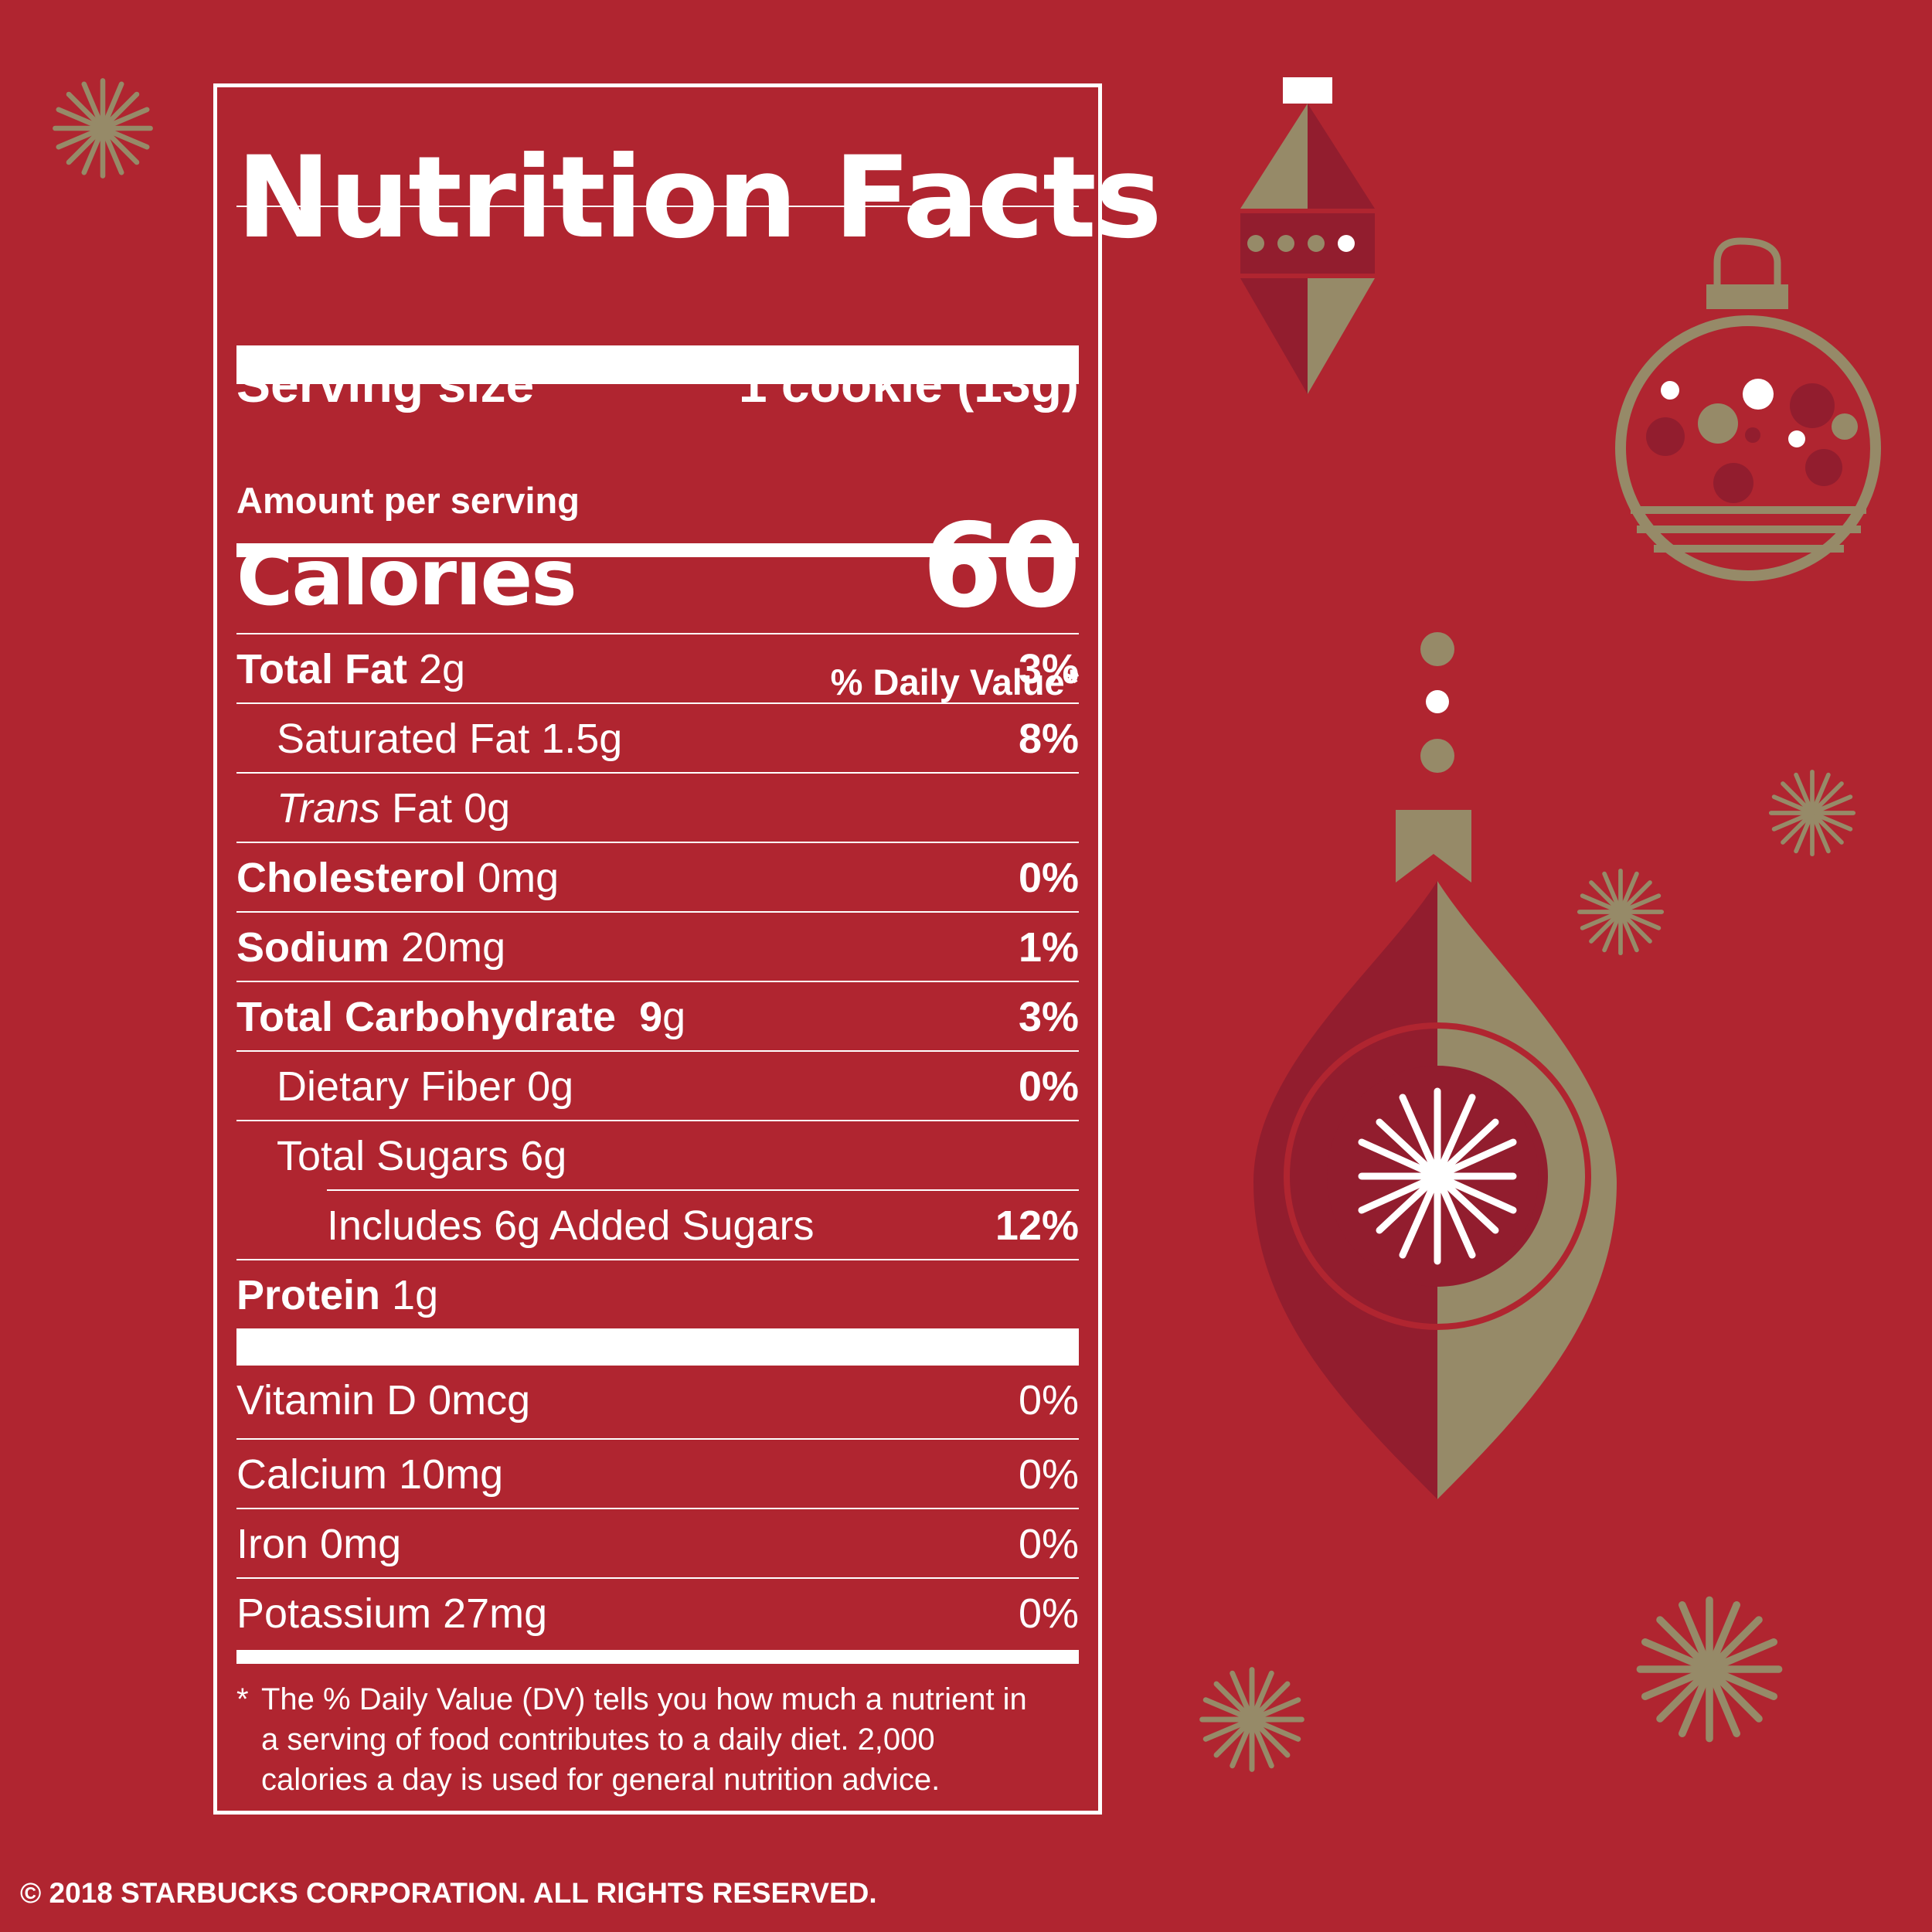 The image size is (1932, 1932). Describe the element at coordinates (657, 877) in the screenshot. I see `nutrient-row-cholesterol: Cholesterol 0mg 0%` at that location.